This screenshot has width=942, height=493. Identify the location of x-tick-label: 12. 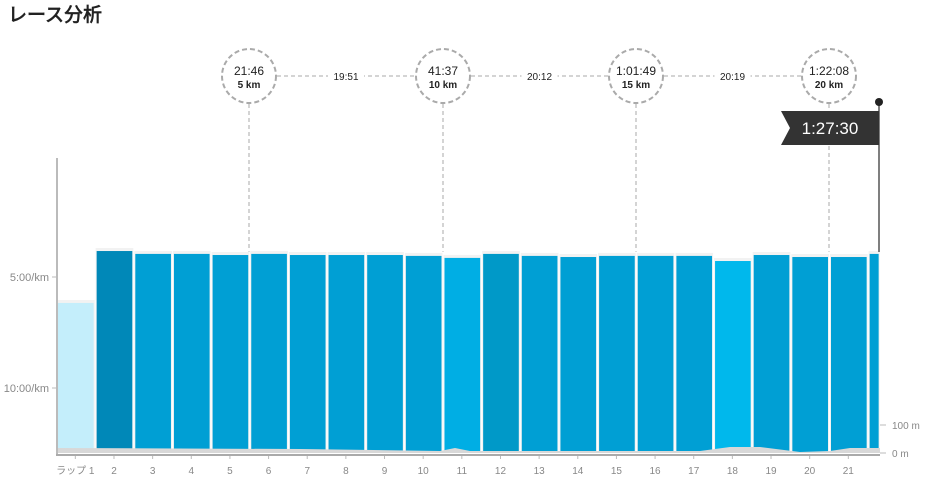
(501, 471).